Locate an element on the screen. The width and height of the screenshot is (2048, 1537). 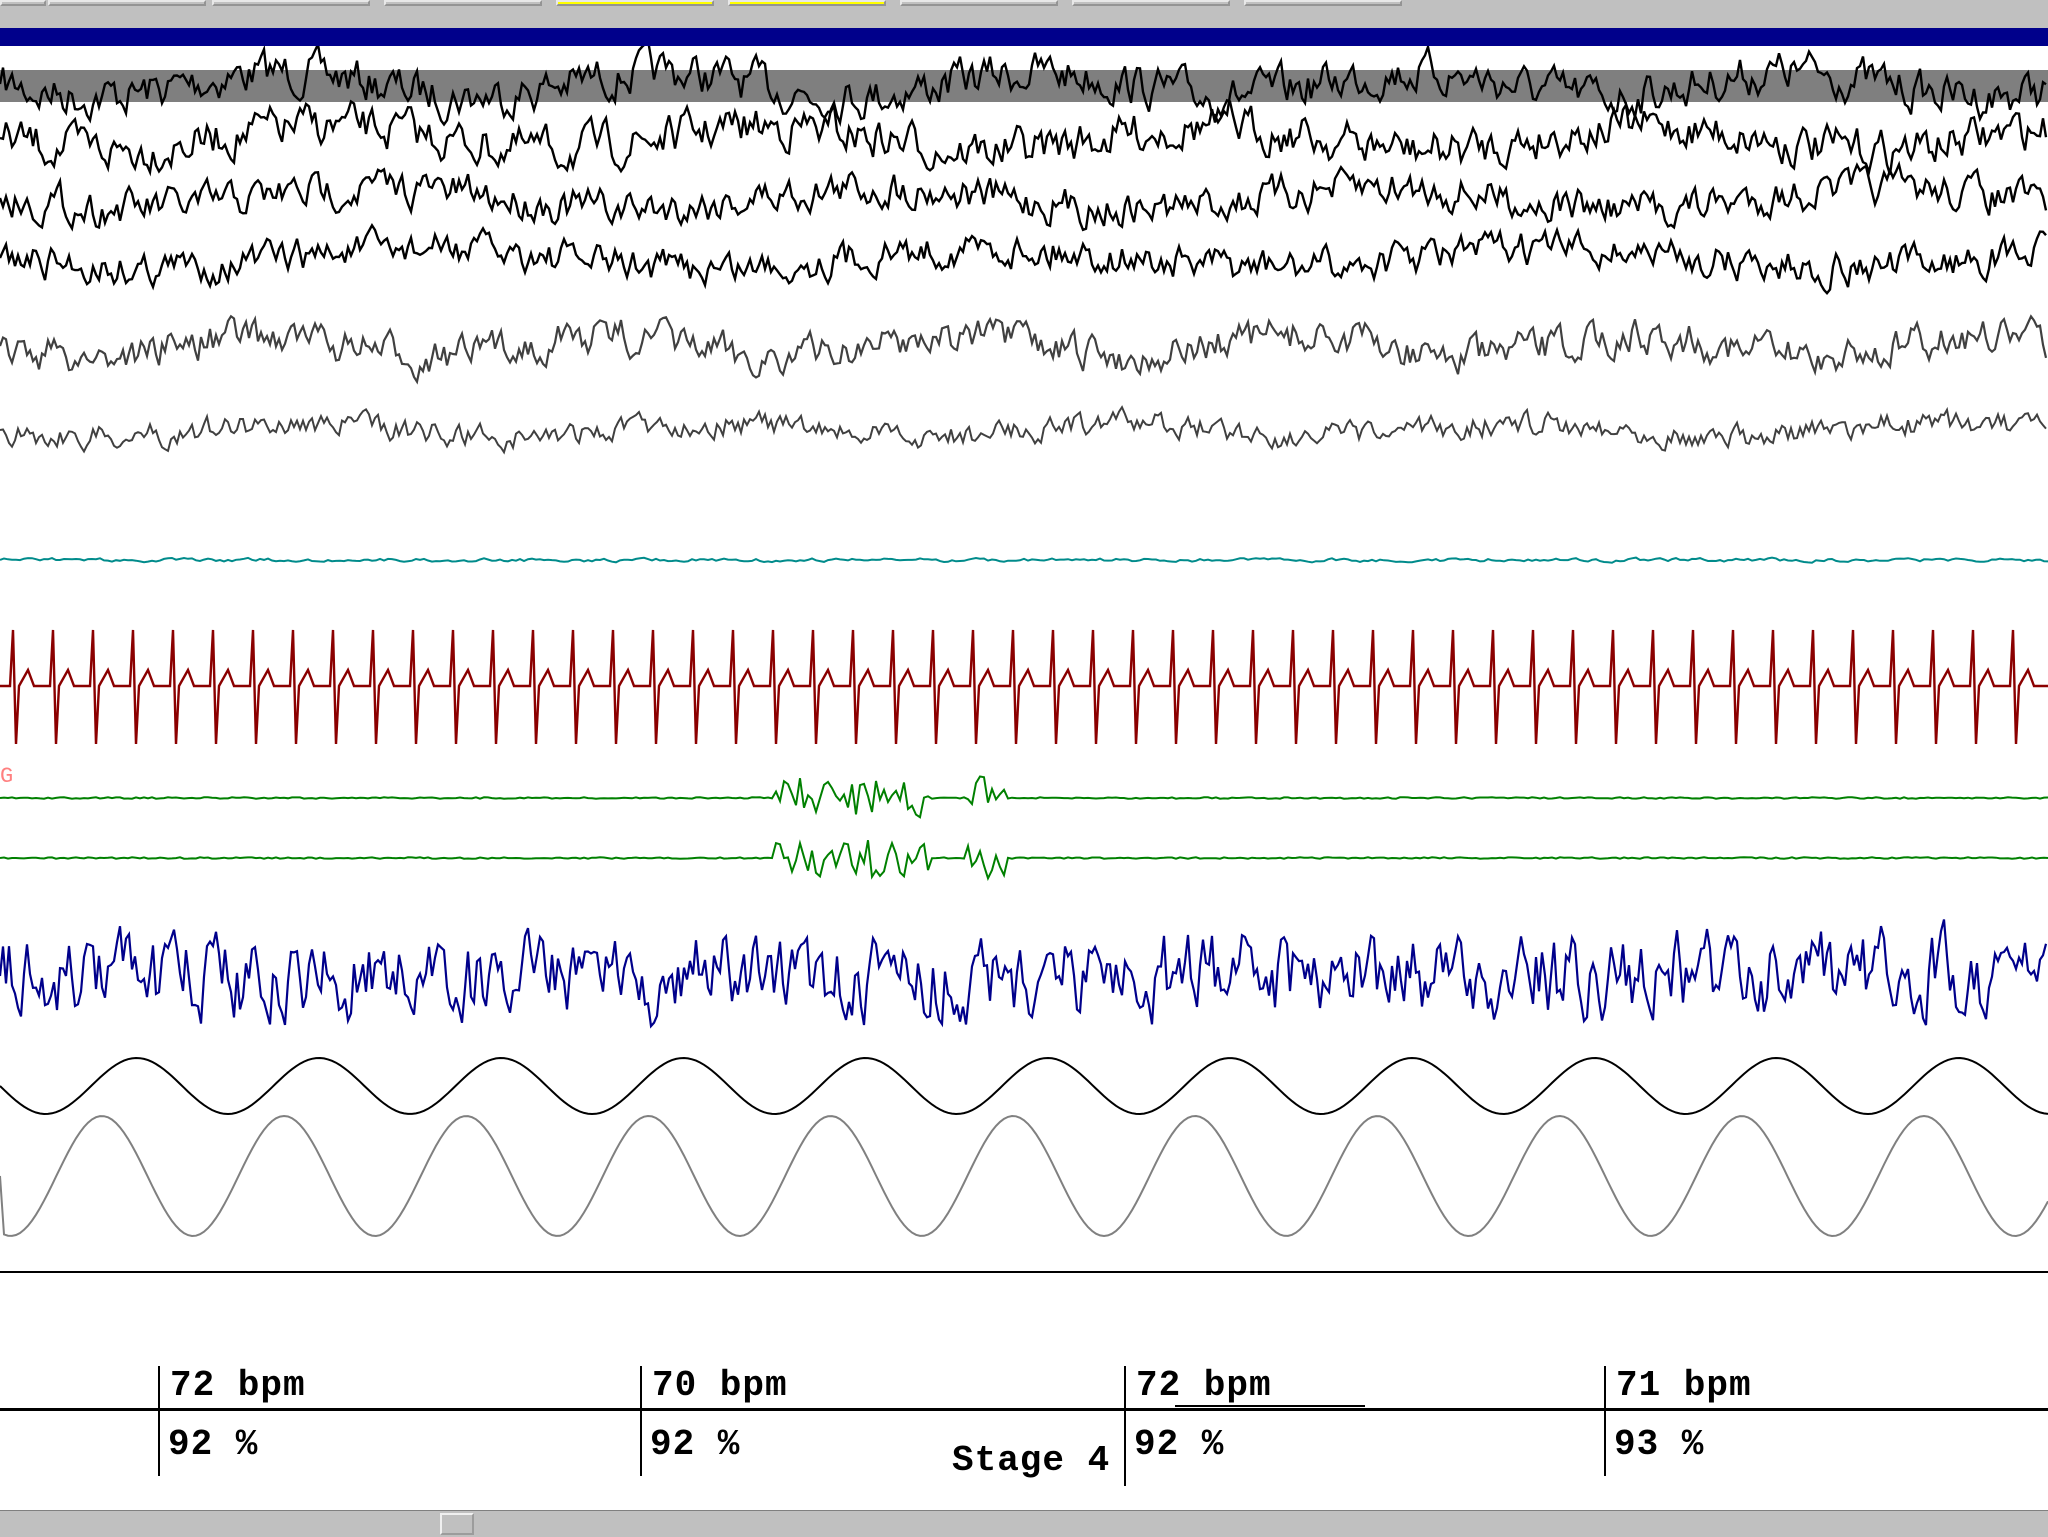
spo2-epoch-3: 92 % is located at coordinates (1179, 1444).